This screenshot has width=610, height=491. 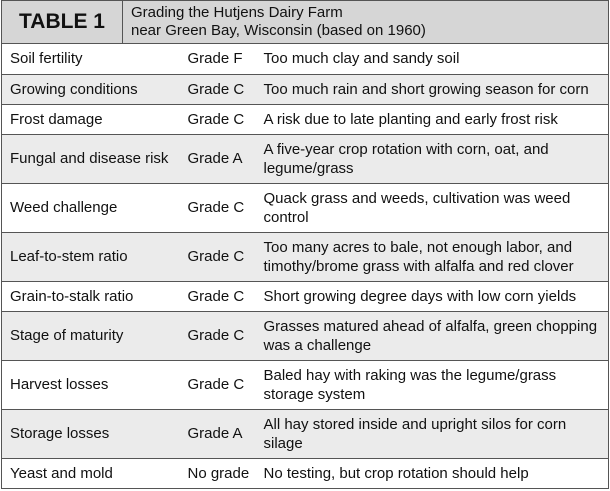 What do you see at coordinates (62, 22) in the screenshot?
I see `table-label: TABLE 1` at bounding box center [62, 22].